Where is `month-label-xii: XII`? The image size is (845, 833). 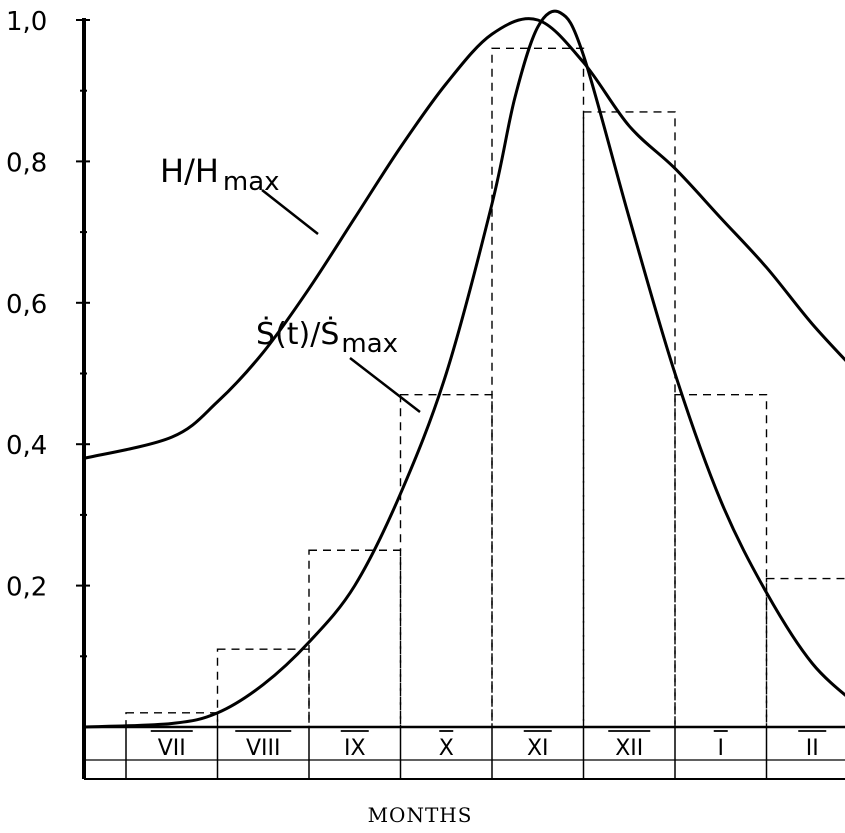
month-label-xii: XII is located at coordinates (629, 748).